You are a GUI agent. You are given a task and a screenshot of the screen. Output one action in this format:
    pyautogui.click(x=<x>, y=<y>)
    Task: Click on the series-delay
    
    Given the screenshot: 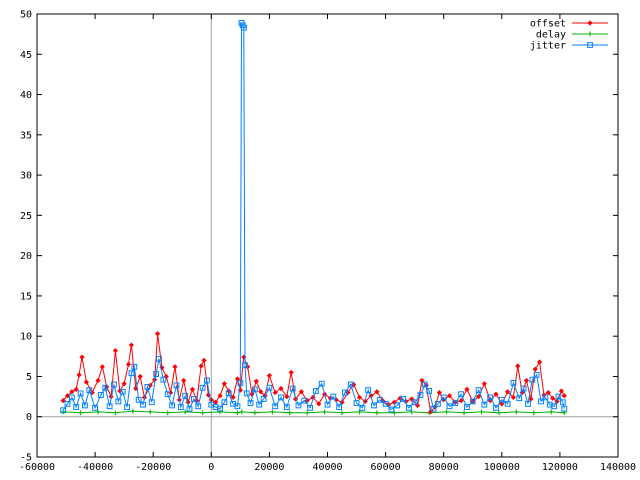 What is the action you would take?
    pyautogui.click(x=313, y=412)
    